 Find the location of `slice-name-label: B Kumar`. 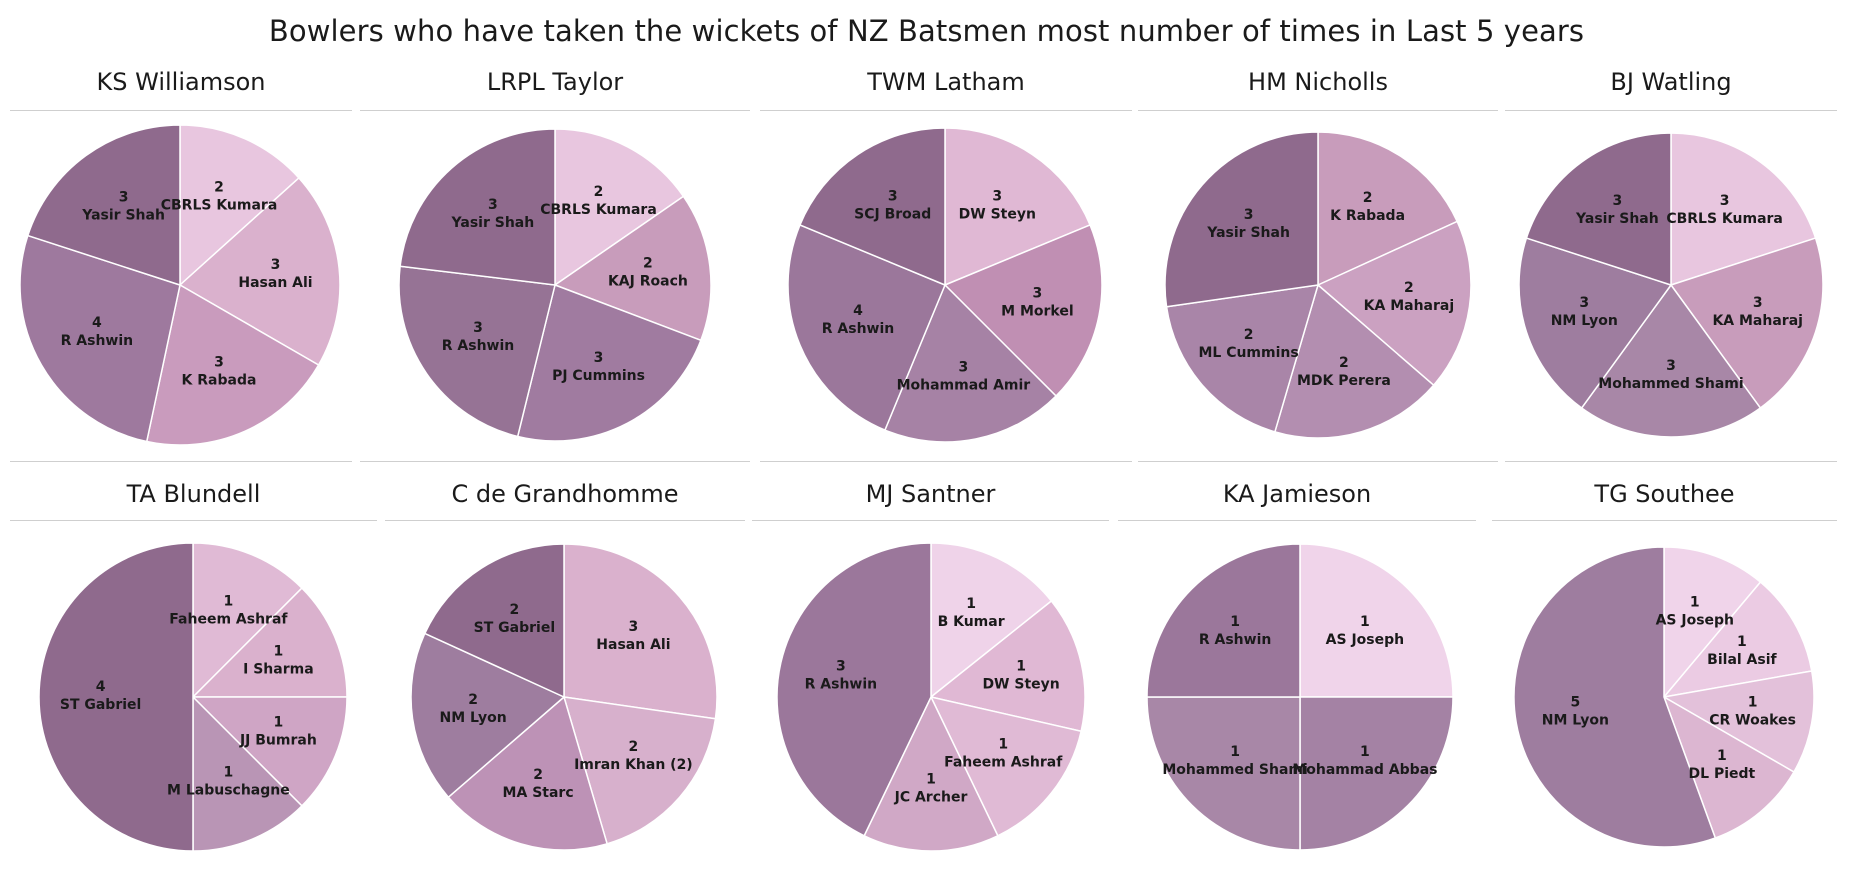

slice-name-label: B Kumar is located at coordinates (971, 622).